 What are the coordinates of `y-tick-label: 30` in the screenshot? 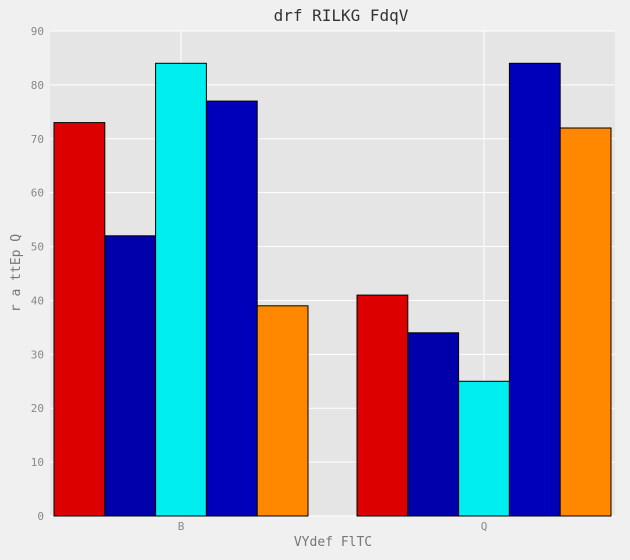 It's located at (37, 354).